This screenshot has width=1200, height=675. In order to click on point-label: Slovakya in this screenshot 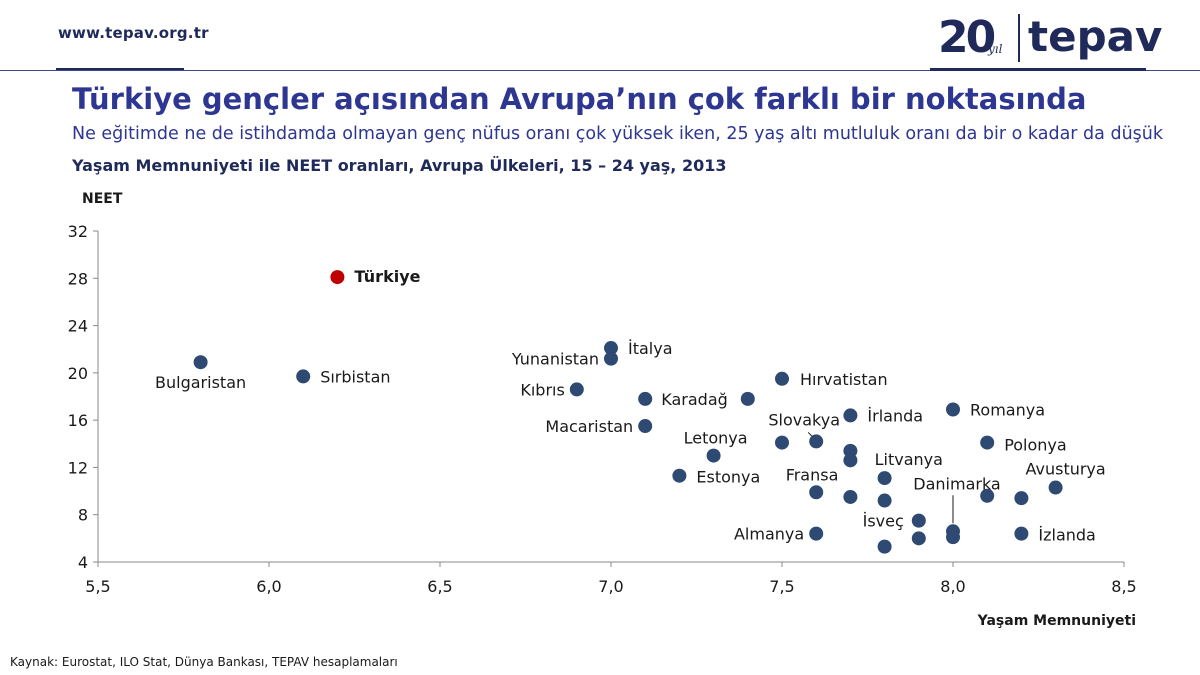, I will do `click(804, 419)`.